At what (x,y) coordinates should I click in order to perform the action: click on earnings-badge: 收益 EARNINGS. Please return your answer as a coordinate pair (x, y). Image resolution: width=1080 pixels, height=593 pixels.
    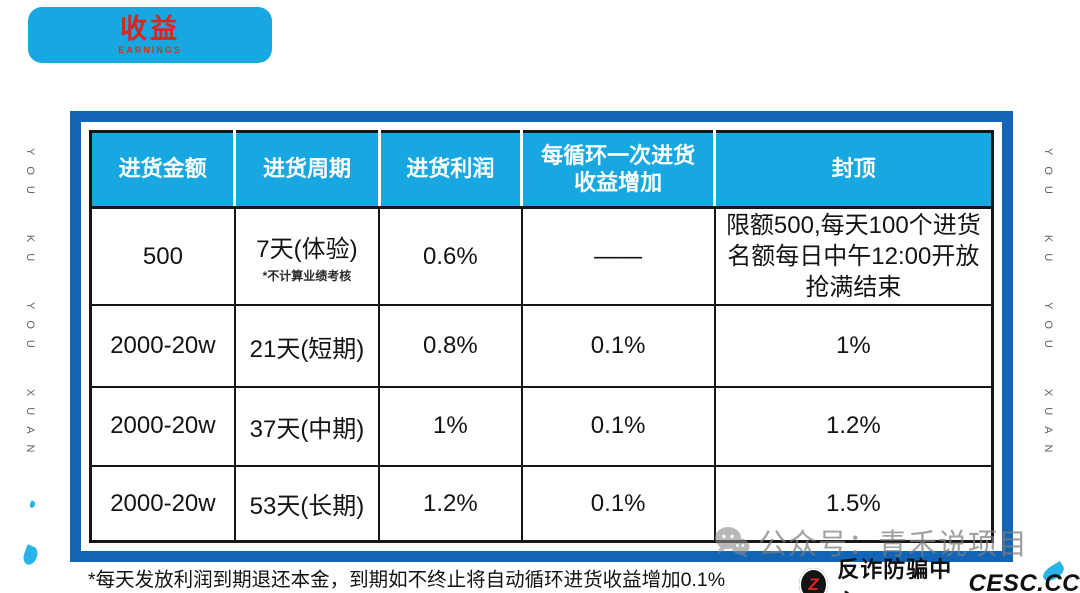
    Looking at the image, I should click on (150, 35).